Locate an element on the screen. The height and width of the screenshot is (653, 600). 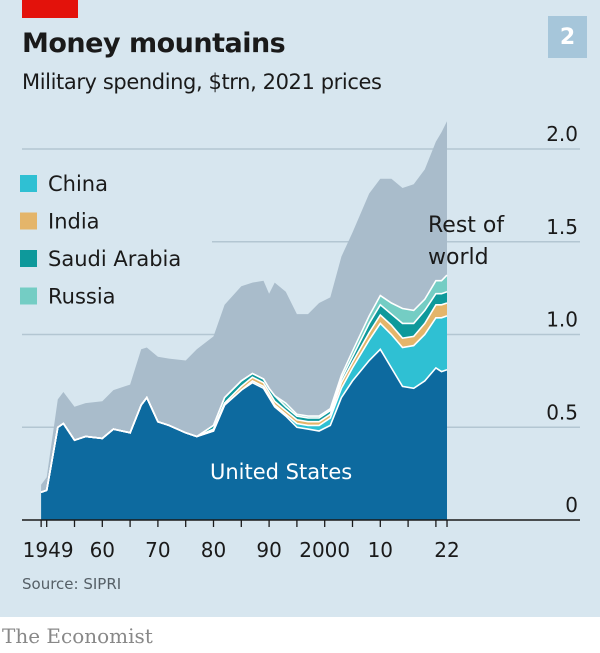
x-tick-label: 70 is located at coordinates (157, 550).